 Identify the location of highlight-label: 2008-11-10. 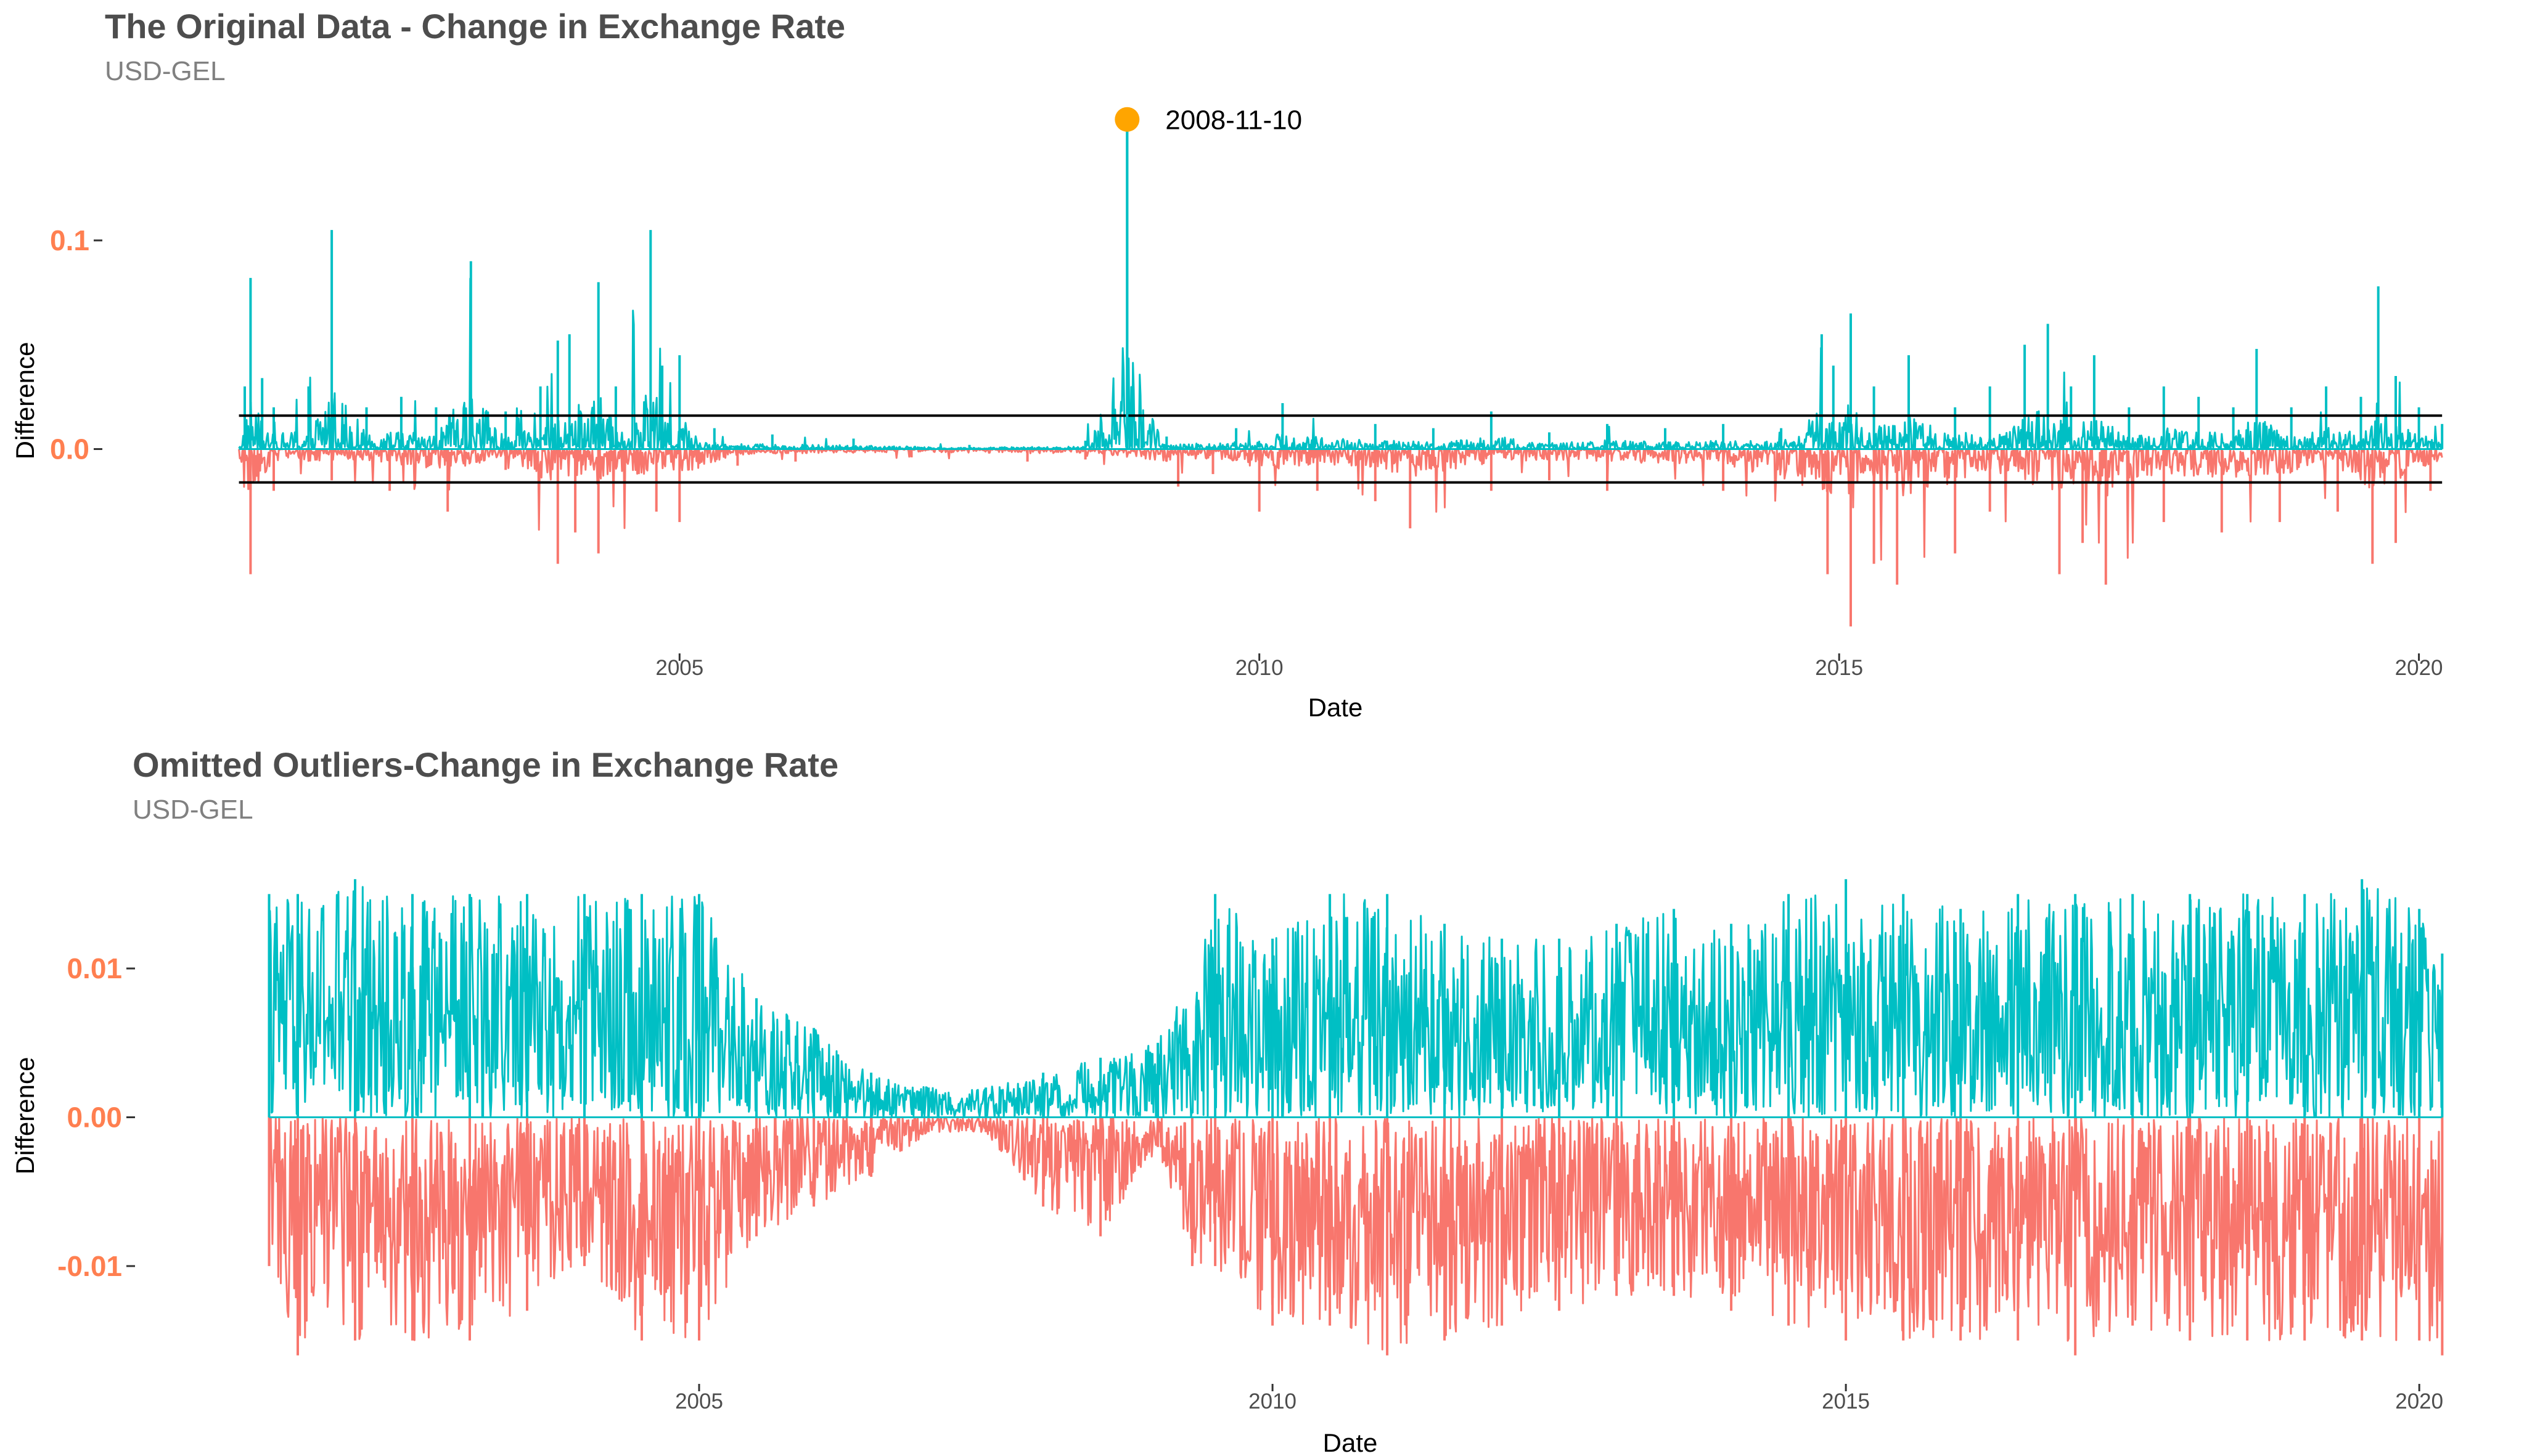
(1233, 121).